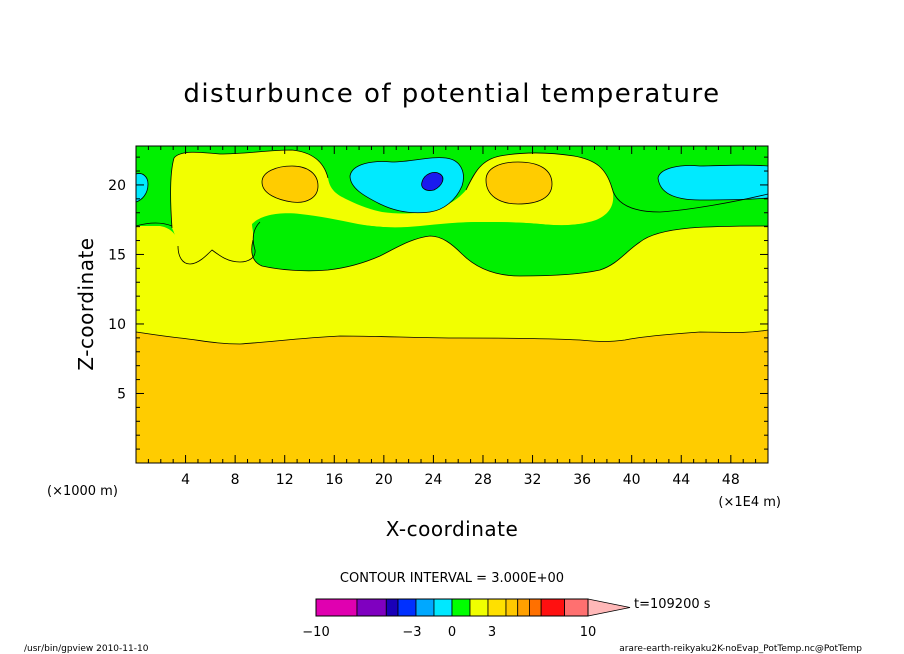  Describe the element at coordinates (235, 480) in the screenshot. I see `x-tick-label: 8` at that location.